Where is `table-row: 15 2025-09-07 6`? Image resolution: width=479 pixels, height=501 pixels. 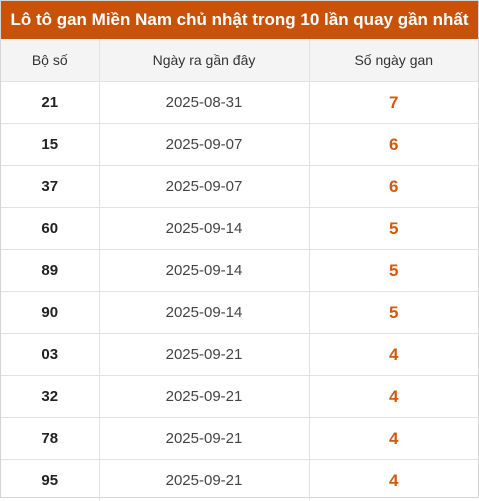 table-row: 15 2025-09-07 6 is located at coordinates (239, 145).